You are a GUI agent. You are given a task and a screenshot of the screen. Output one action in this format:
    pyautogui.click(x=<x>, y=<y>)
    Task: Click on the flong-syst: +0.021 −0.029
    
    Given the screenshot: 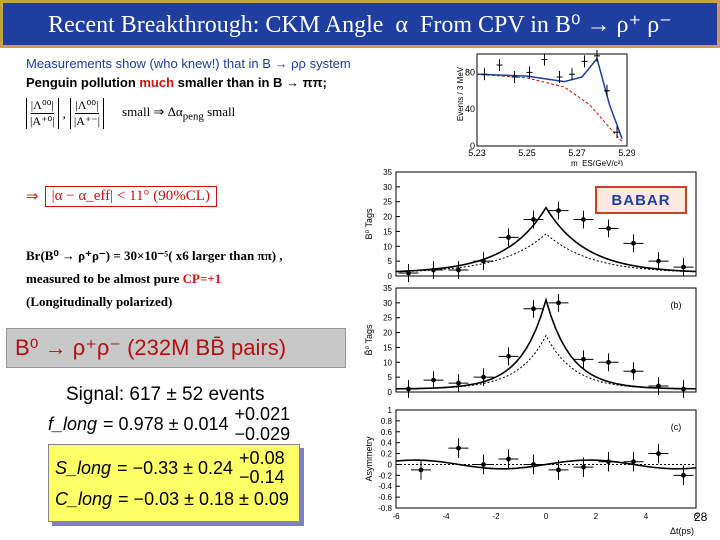 What is the action you would take?
    pyautogui.click(x=263, y=424)
    